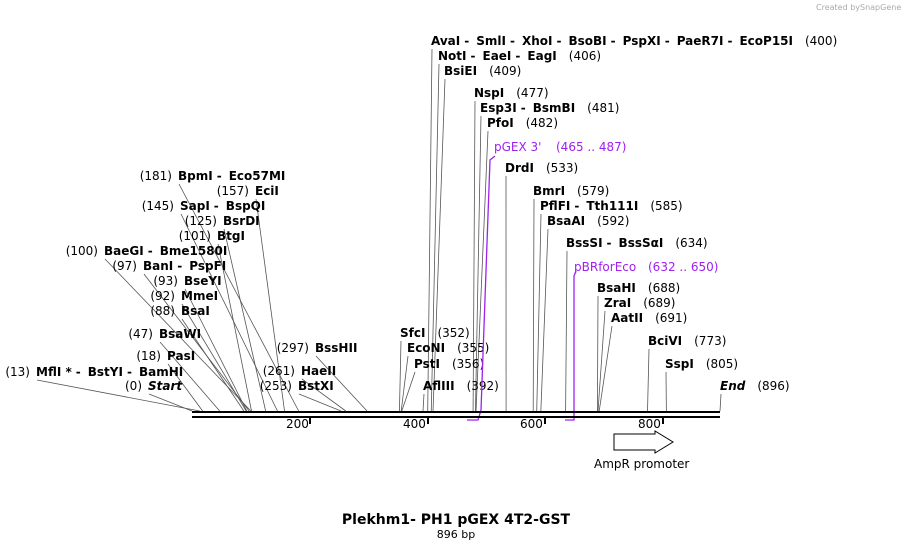 This screenshot has width=913, height=550. What do you see at coordinates (180, 334) in the screenshot?
I see `site-enzyme-name: BsaWI` at bounding box center [180, 334].